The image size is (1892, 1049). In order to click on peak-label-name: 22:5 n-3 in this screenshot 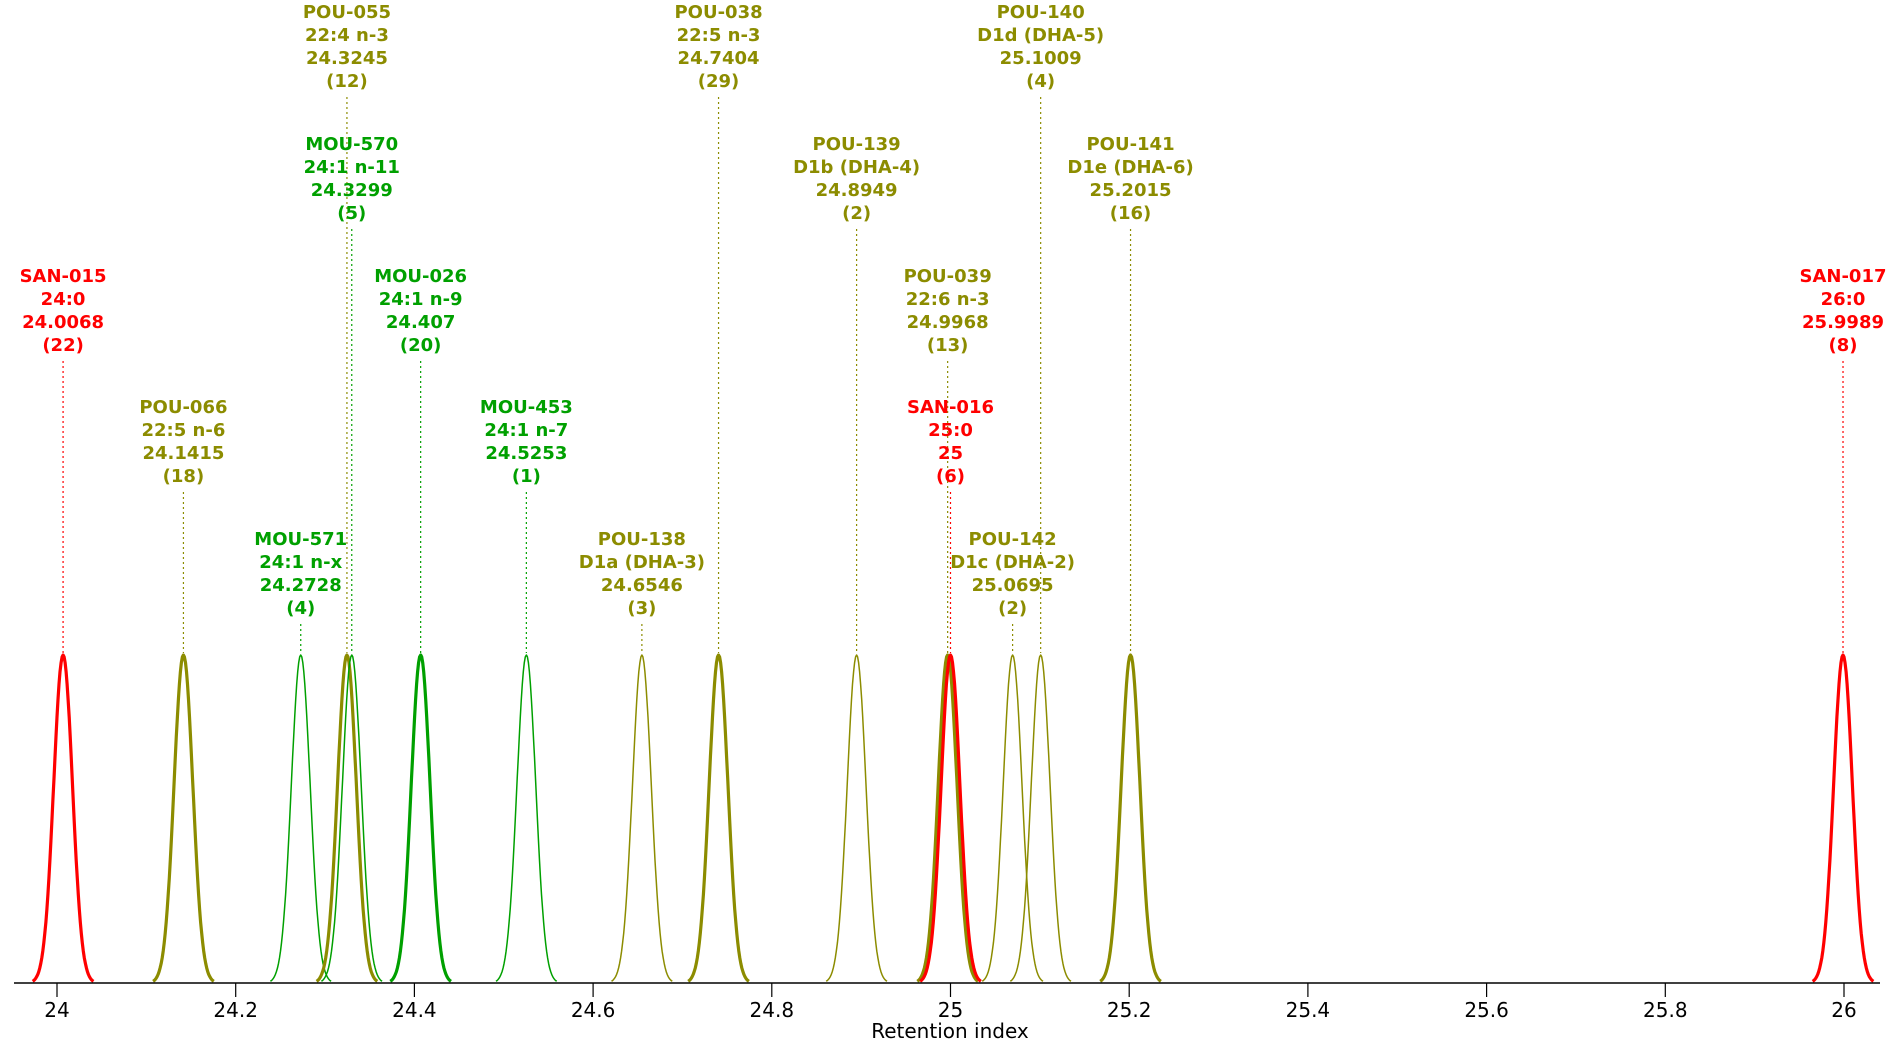, I will do `click(719, 35)`.